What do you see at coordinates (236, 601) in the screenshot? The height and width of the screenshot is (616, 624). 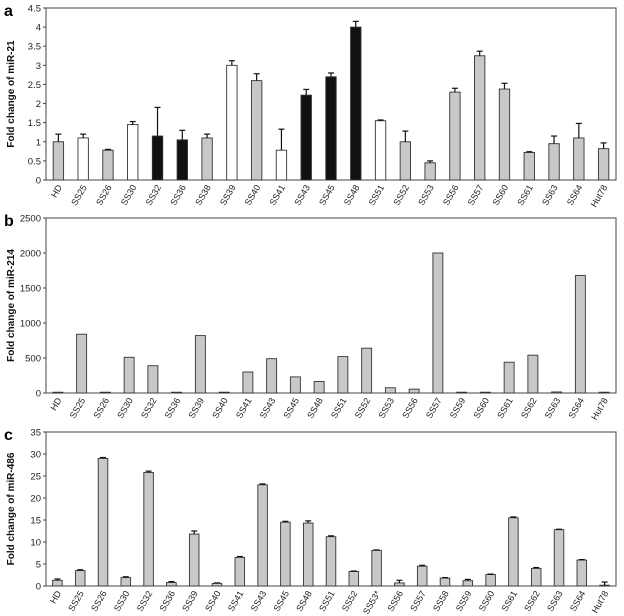 I see `x-tick-label: SS41` at bounding box center [236, 601].